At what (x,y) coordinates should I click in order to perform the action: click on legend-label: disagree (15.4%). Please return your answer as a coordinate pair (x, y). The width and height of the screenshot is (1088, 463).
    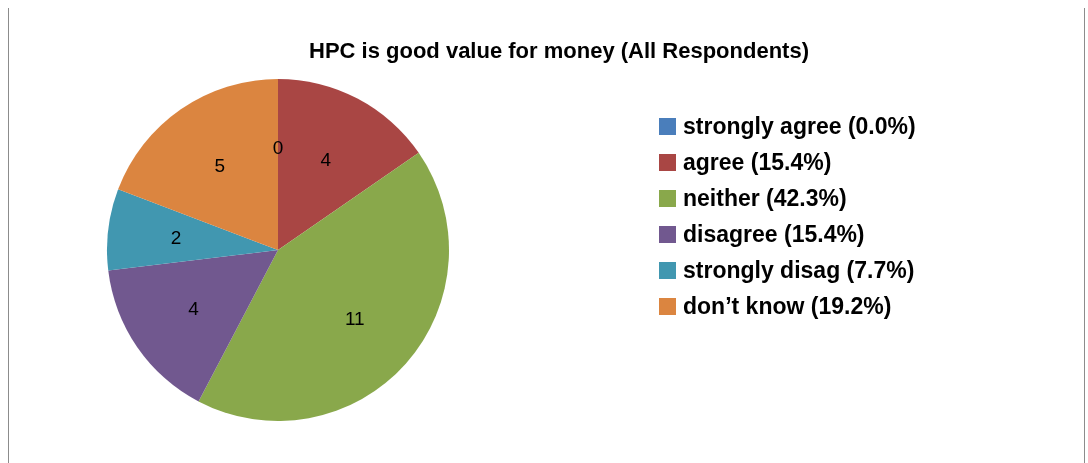
    Looking at the image, I should click on (774, 234).